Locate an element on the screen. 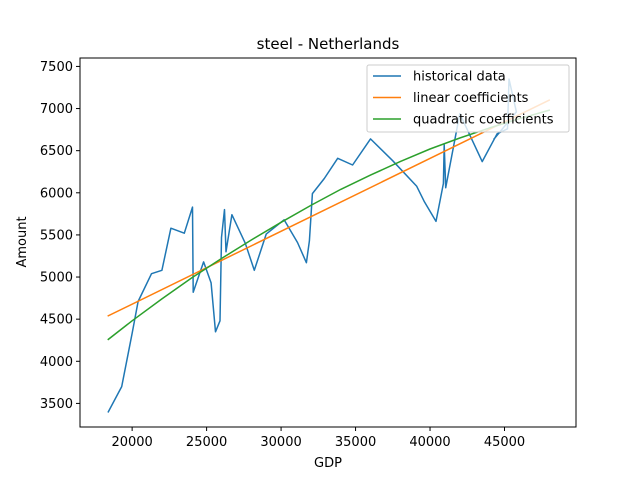 The height and width of the screenshot is (480, 640). x-axis: 20000 25000 30000 35000 40000 45000 is located at coordinates (318, 438).